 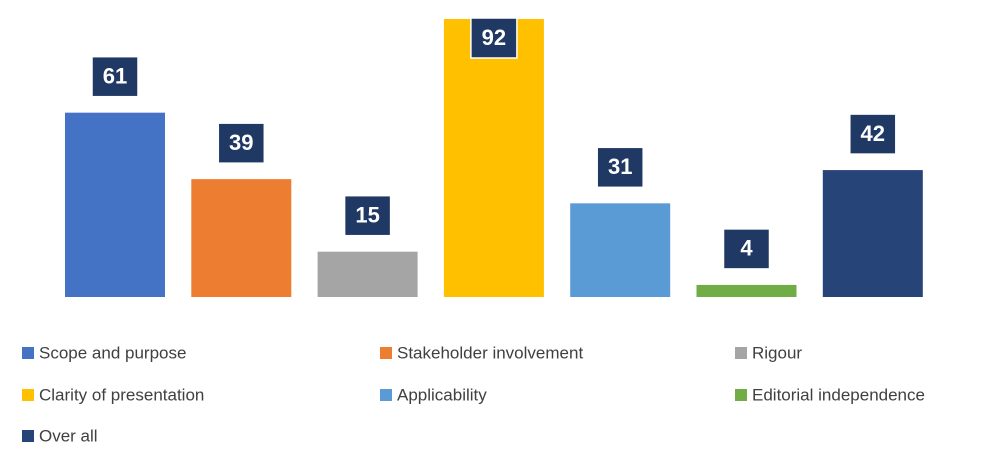 What do you see at coordinates (490, 352) in the screenshot?
I see `legend-label: Stakeholder involvement` at bounding box center [490, 352].